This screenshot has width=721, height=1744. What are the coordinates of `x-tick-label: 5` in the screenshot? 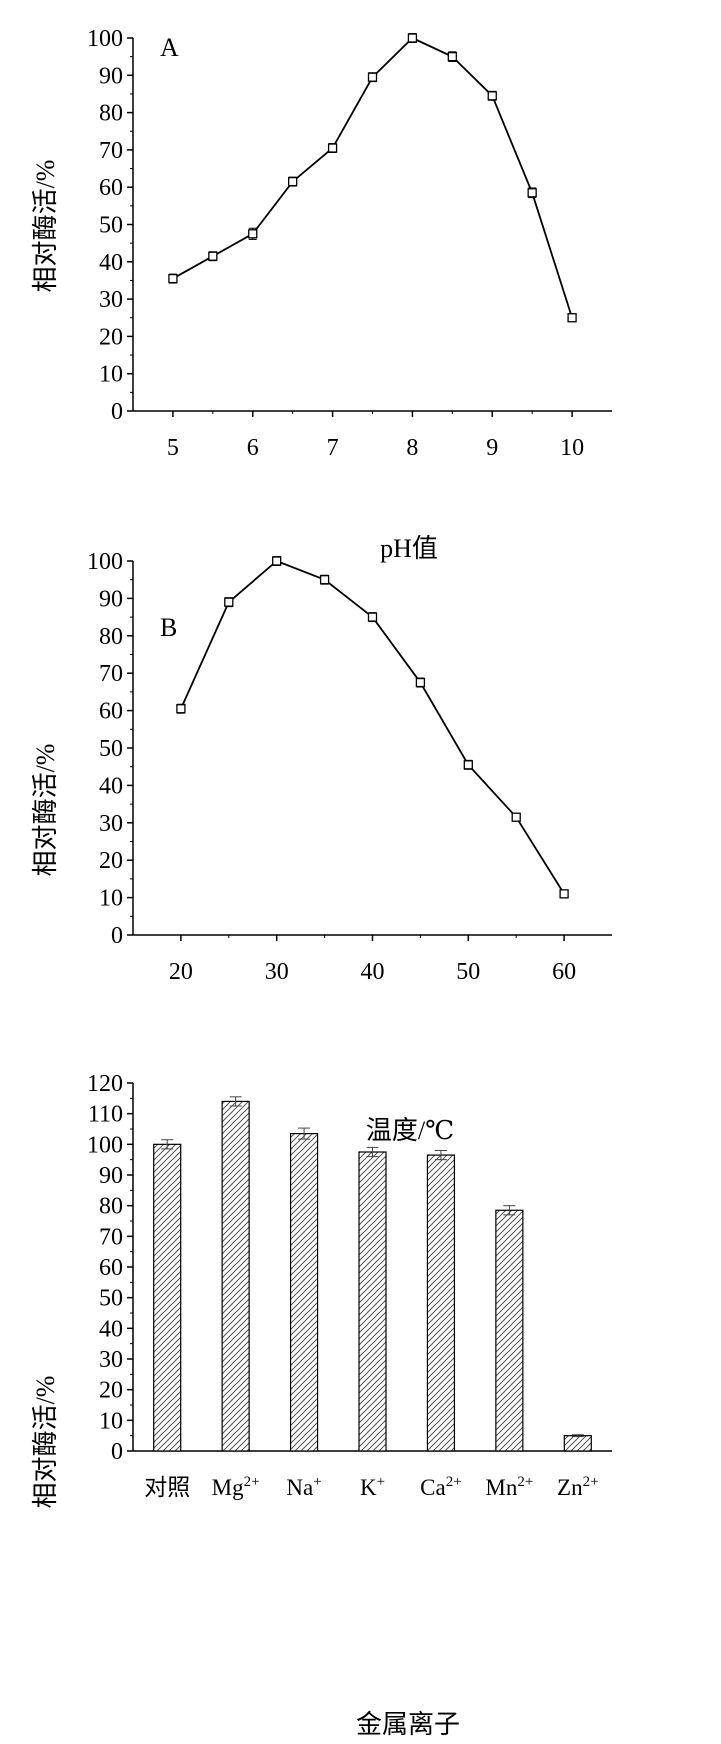 It's located at (173, 448).